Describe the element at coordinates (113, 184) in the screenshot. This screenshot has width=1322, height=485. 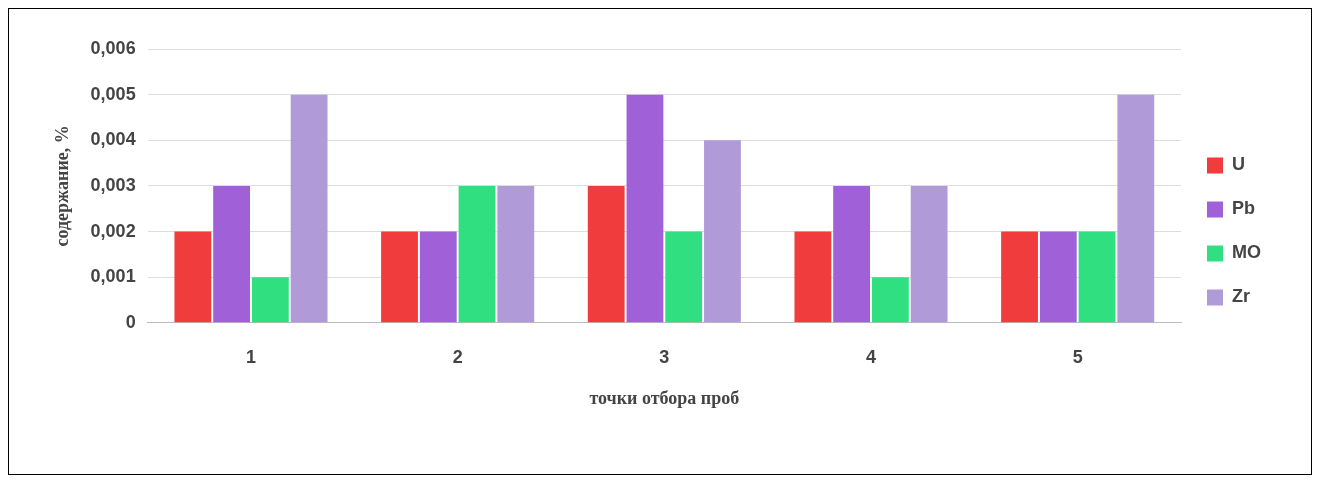
I see `y-tick-label: 0,003` at that location.